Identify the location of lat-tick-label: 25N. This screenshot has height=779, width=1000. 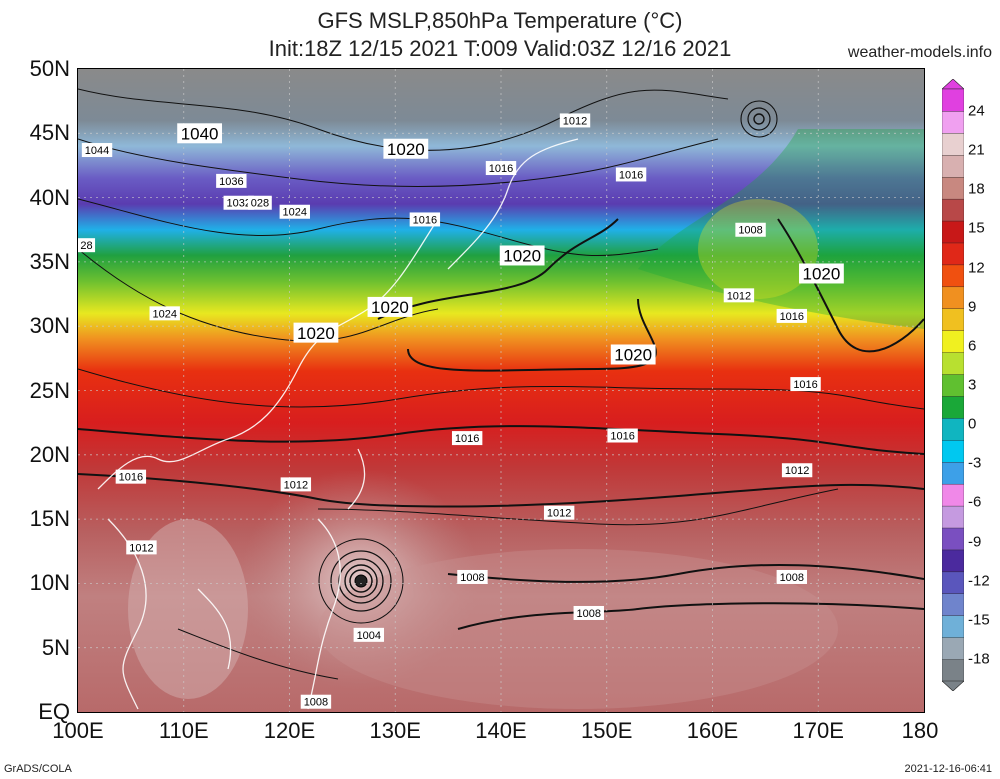
(49, 390).